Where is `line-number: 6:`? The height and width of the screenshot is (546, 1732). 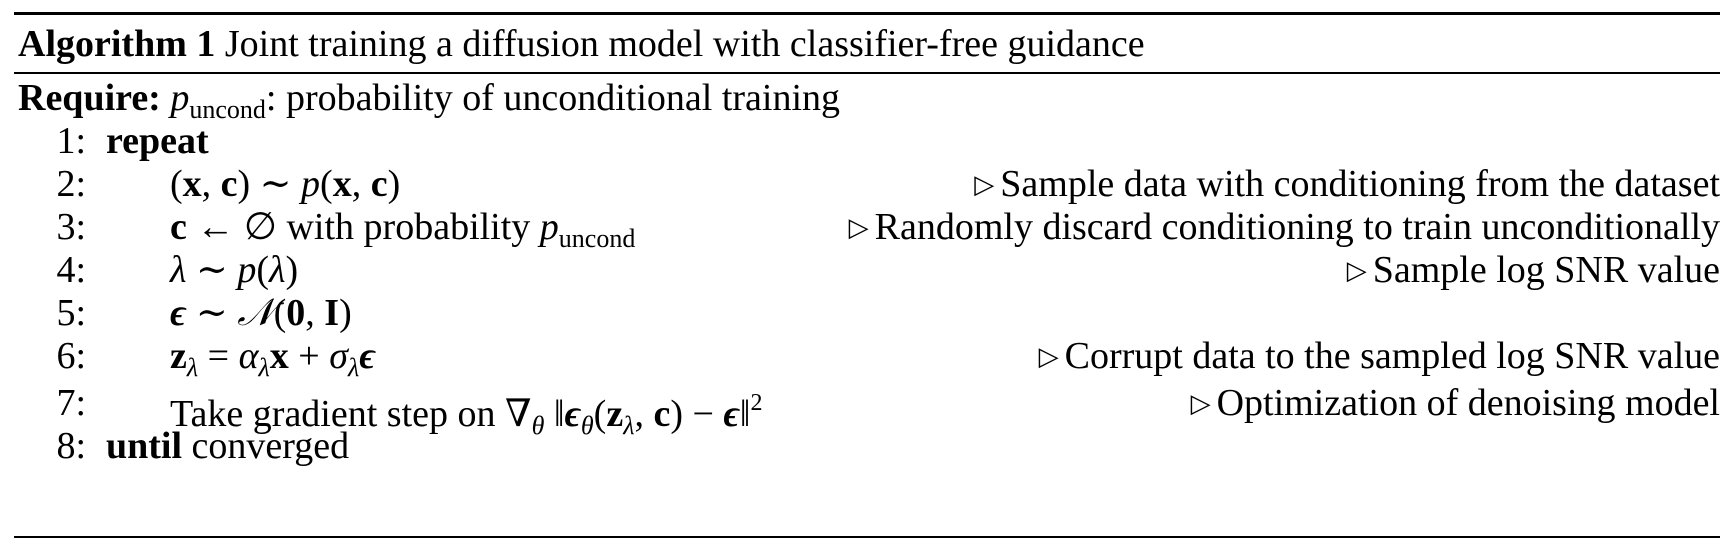
line-number: 6: is located at coordinates (71, 356).